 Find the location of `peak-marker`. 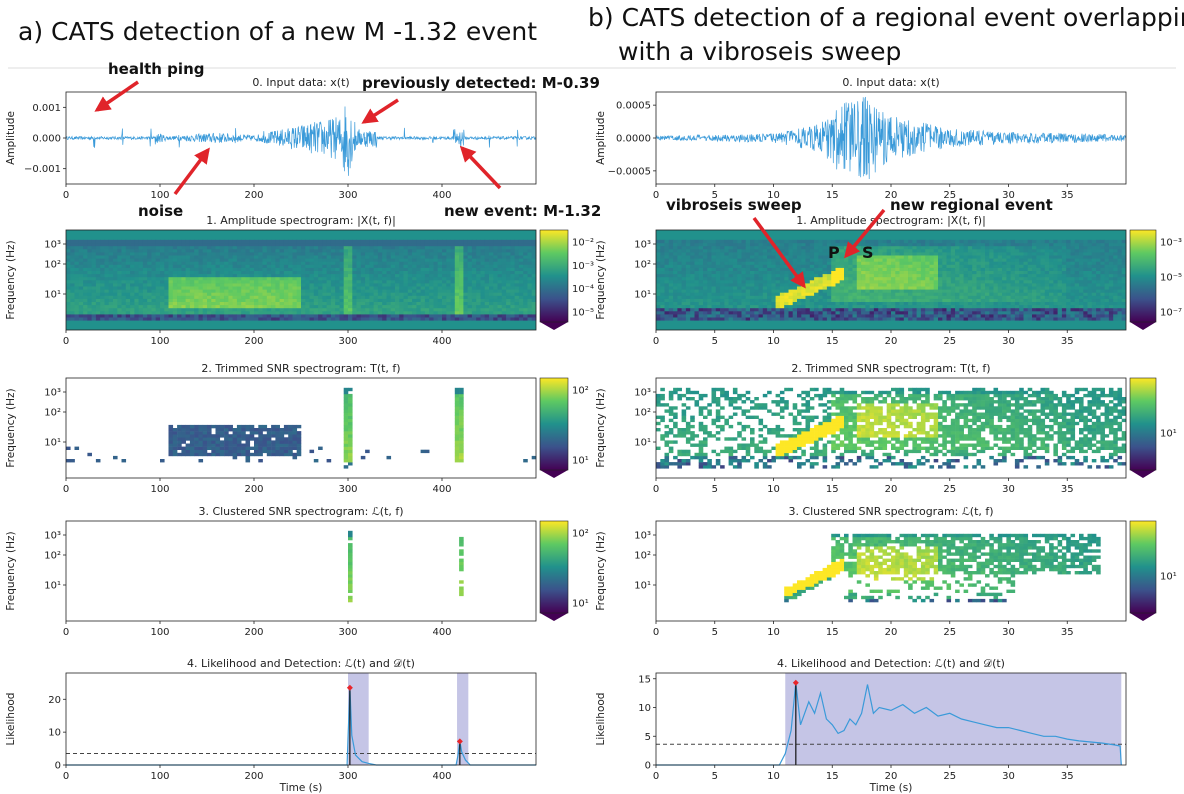

peak-marker is located at coordinates (349, 687).